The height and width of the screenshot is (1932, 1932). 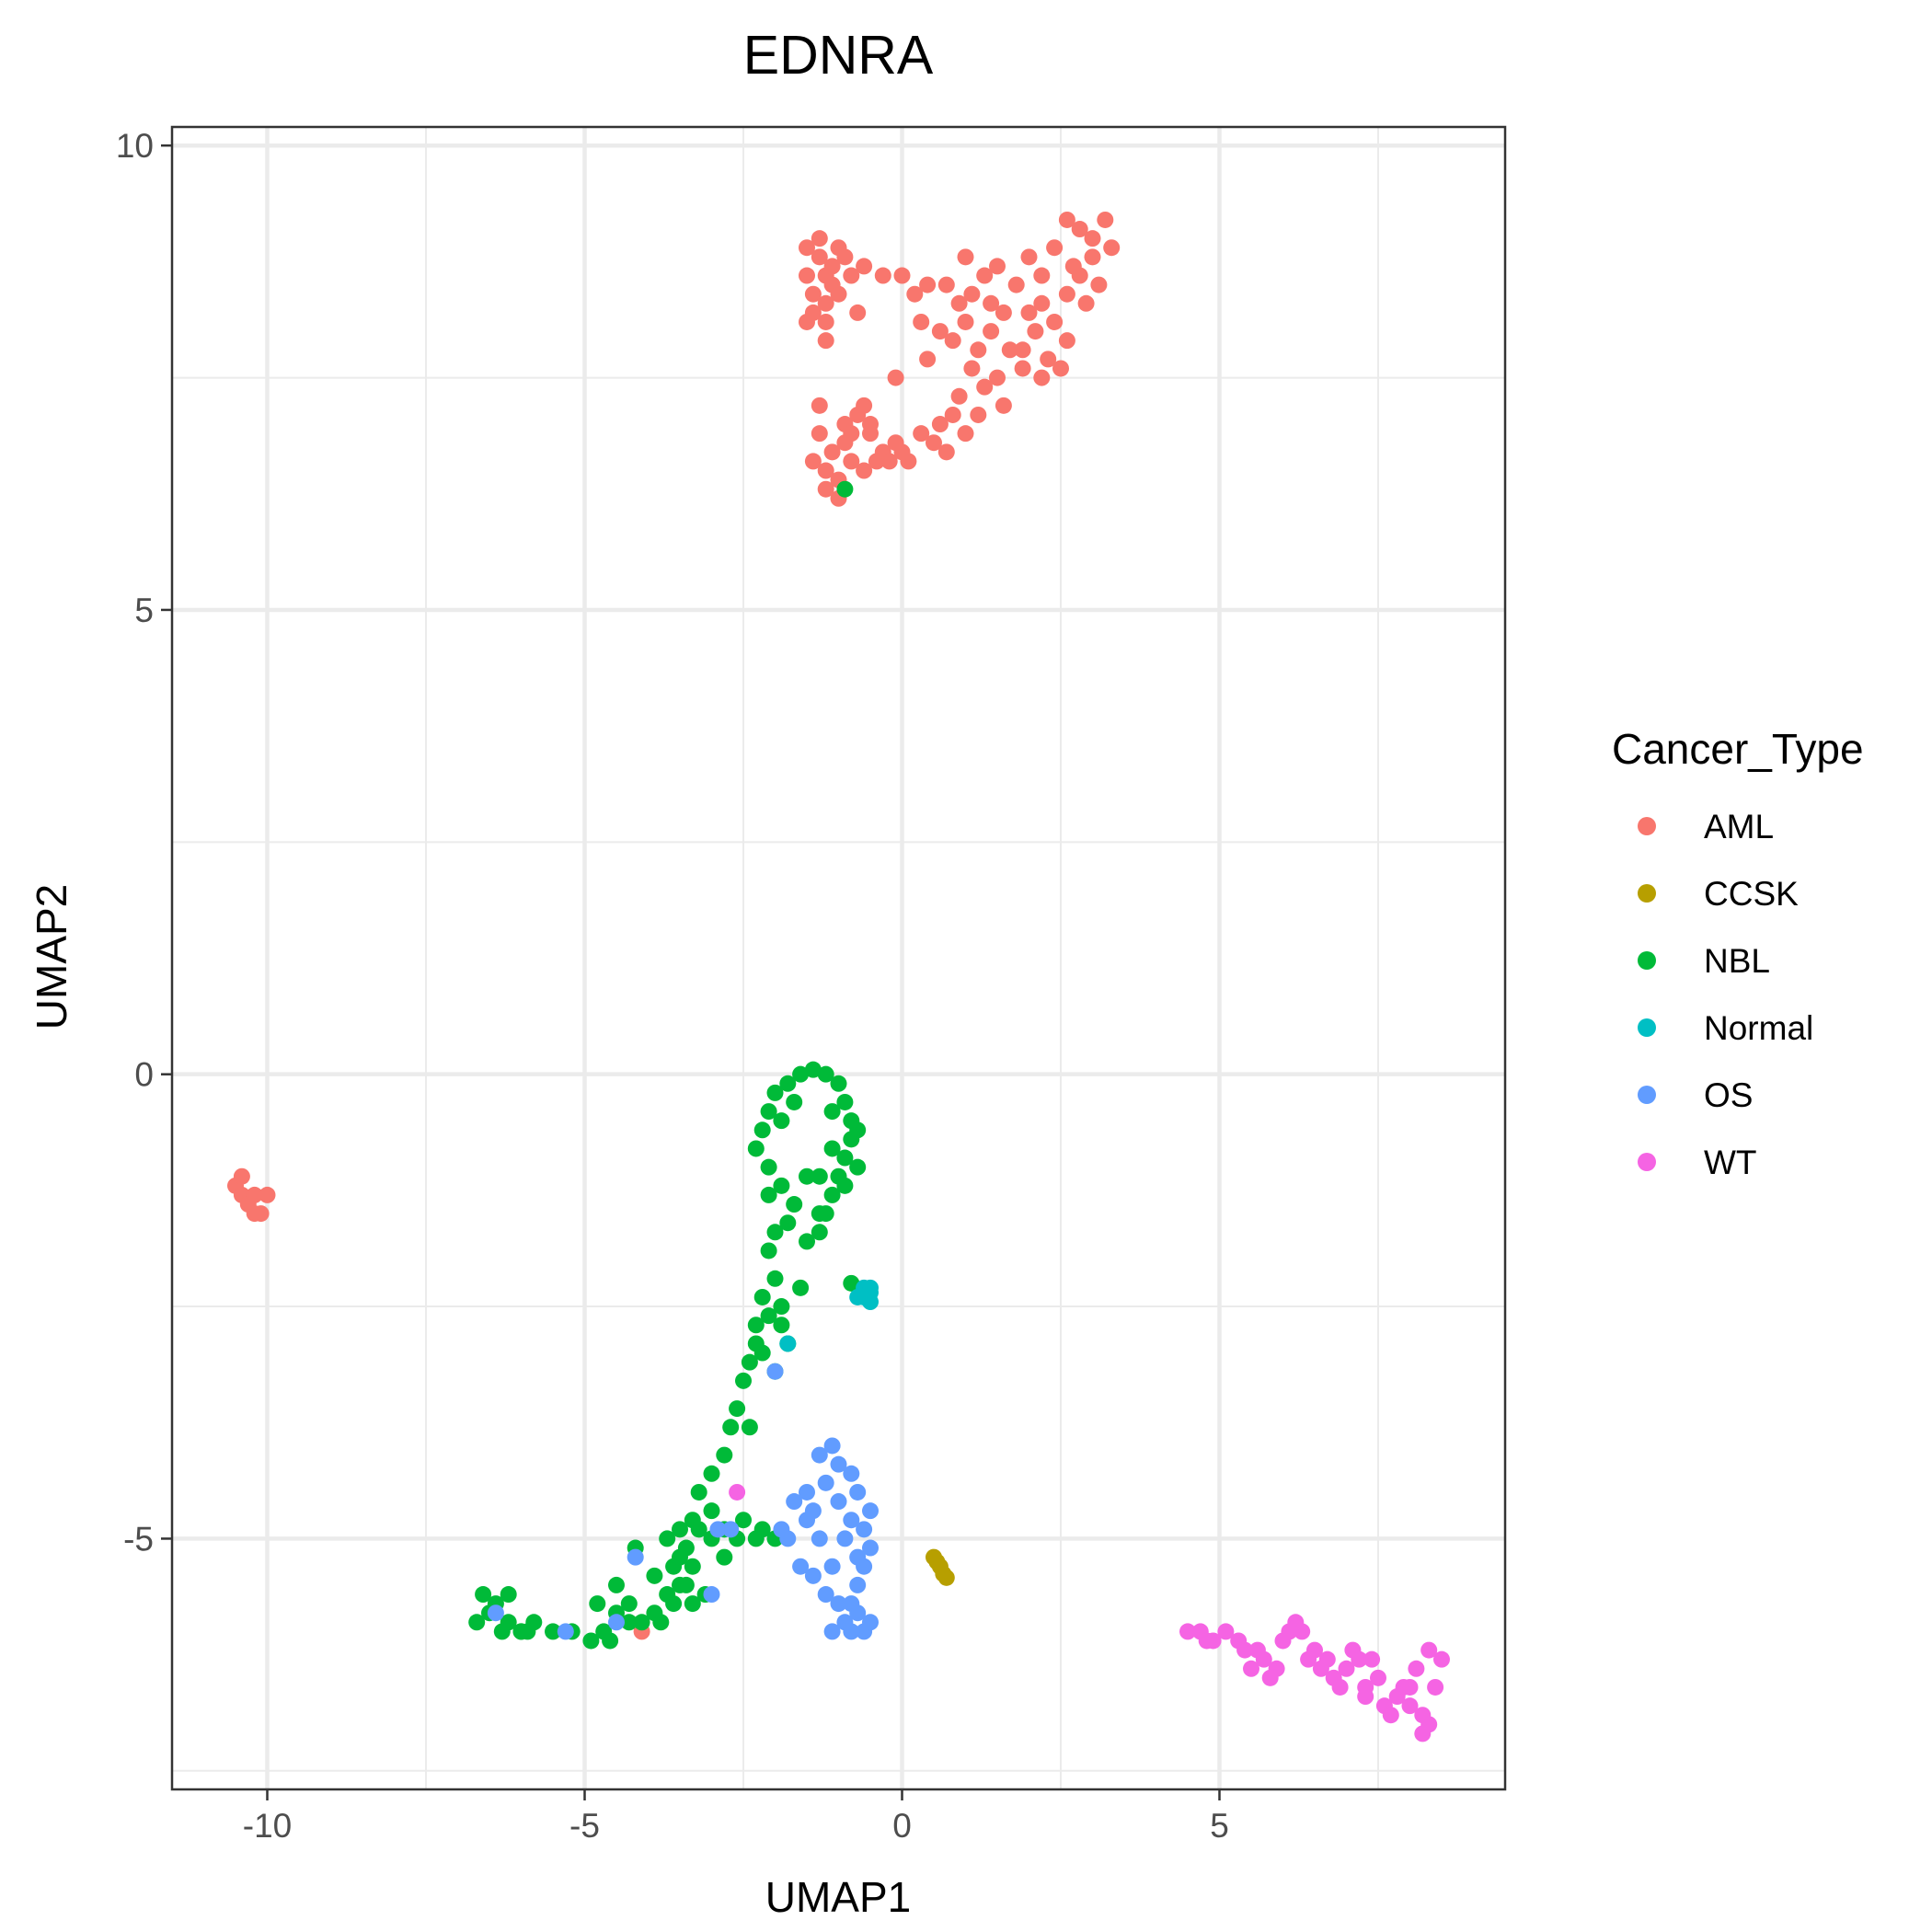 I want to click on point-ccsk, so click(x=946, y=1577).